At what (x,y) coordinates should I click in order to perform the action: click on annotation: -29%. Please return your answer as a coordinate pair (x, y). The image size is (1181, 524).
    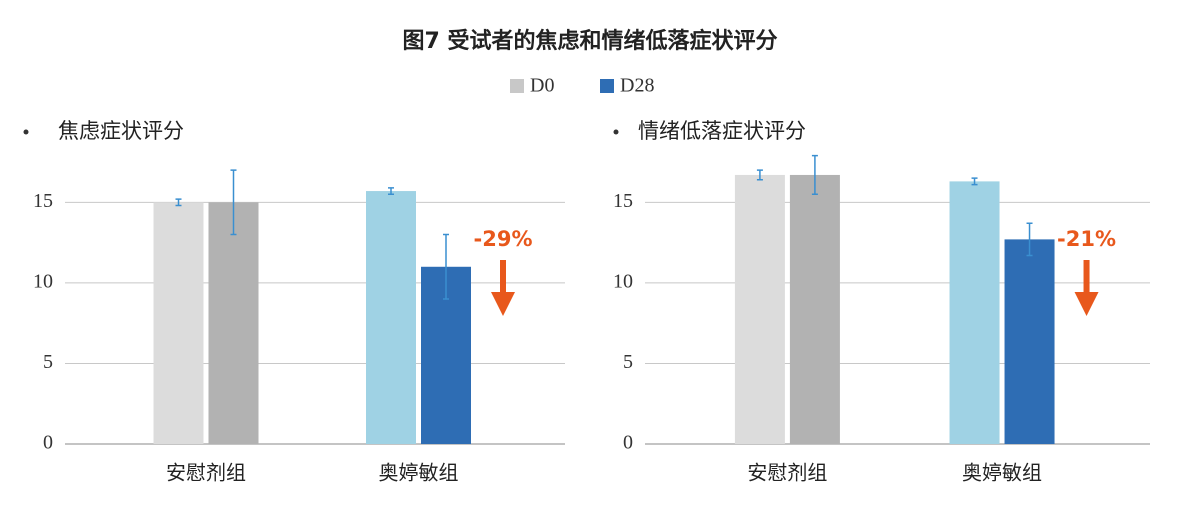
    Looking at the image, I should click on (503, 239).